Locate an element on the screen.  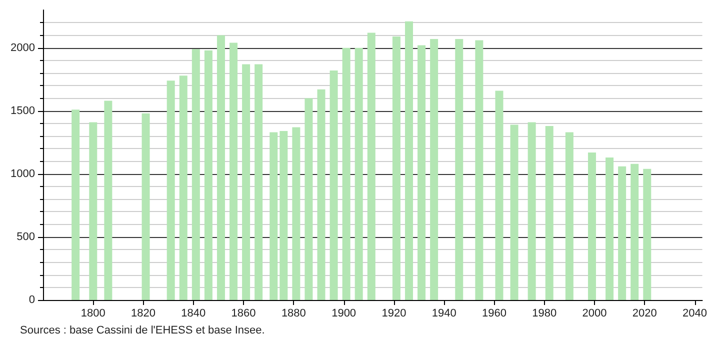
x-tick-label: 1920 is located at coordinates (394, 314).